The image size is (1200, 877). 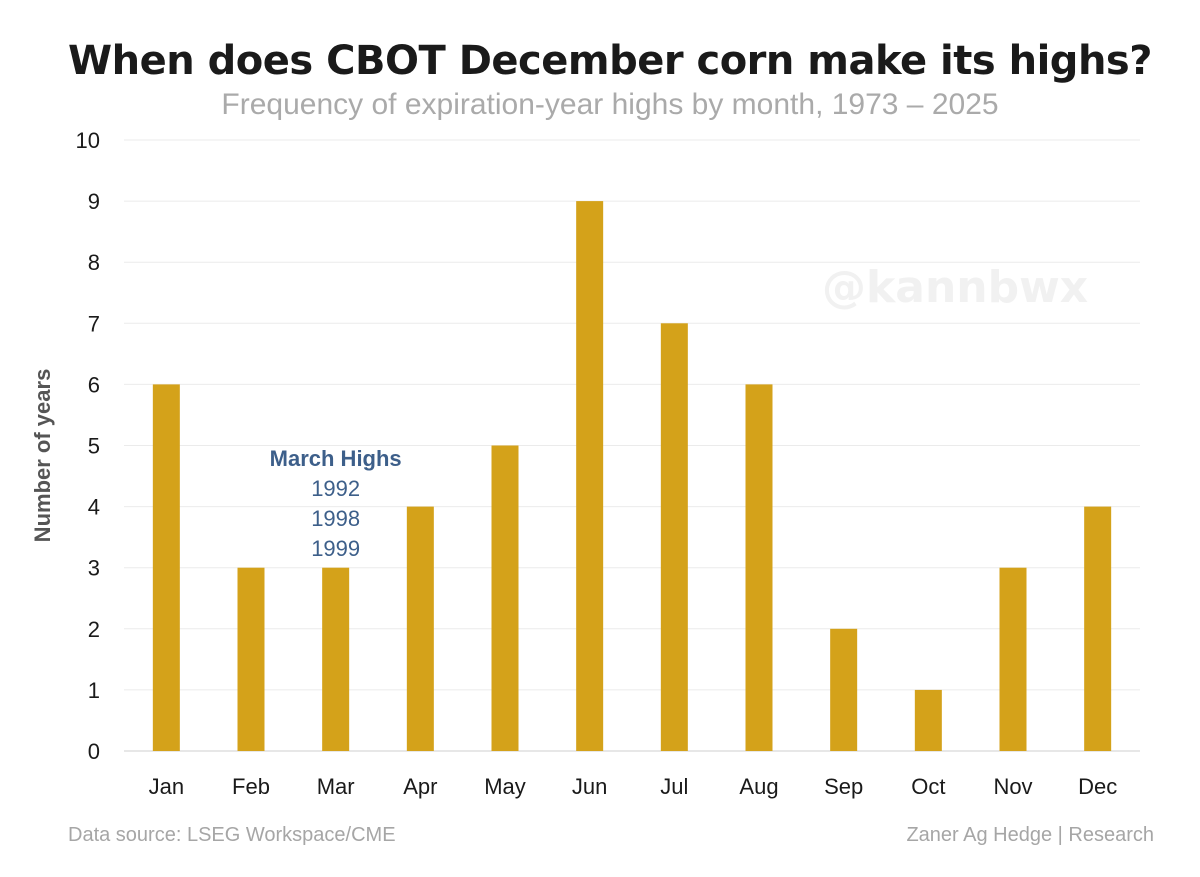 What do you see at coordinates (166, 567) in the screenshot?
I see `bar-jan` at bounding box center [166, 567].